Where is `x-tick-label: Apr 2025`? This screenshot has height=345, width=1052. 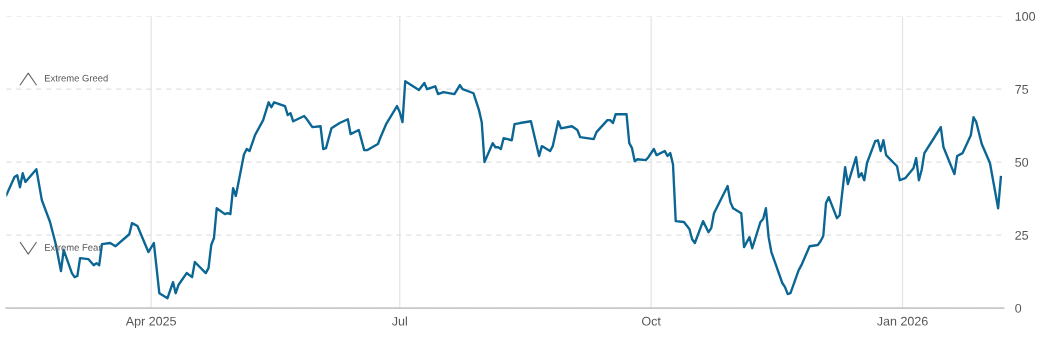
x-tick-label: Apr 2025 is located at coordinates (150, 322).